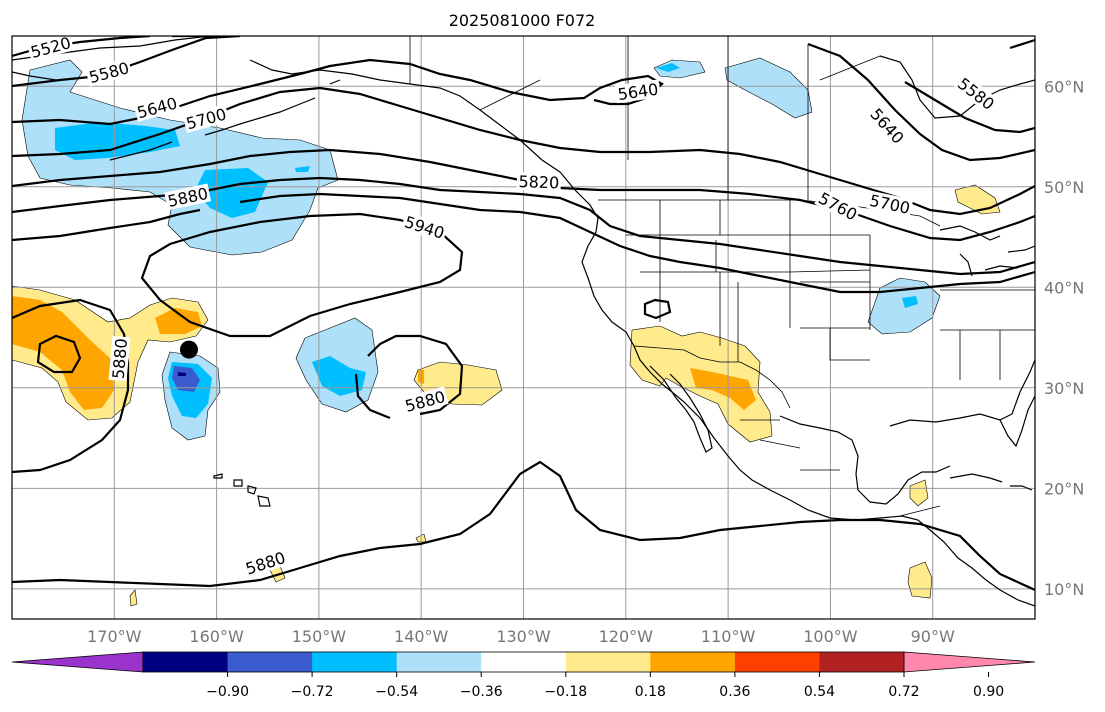  Describe the element at coordinates (933, 636) in the screenshot. I see `longitude-tick-label: 90°W` at that location.